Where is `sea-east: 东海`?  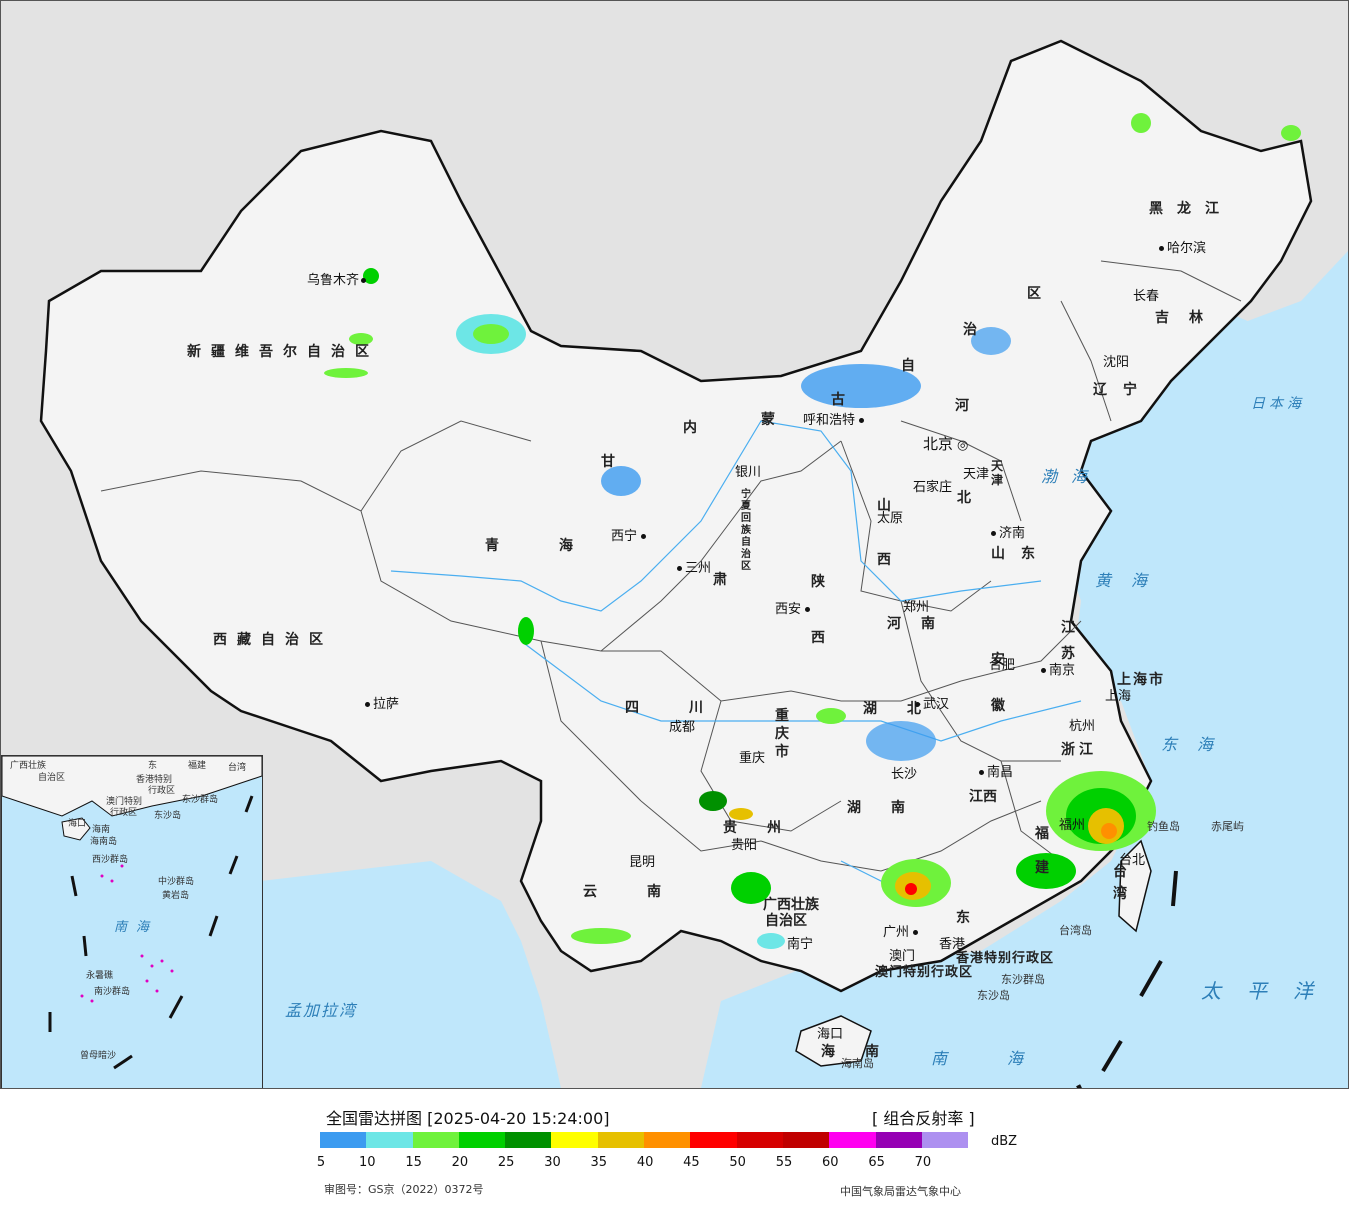
sea-east: 东海 is located at coordinates (1197, 744).